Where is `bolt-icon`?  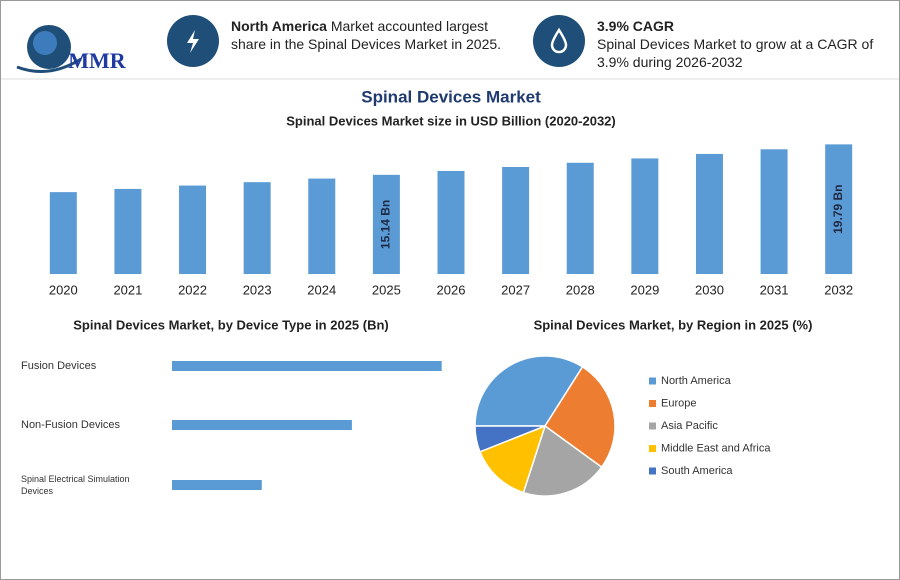
bolt-icon is located at coordinates (193, 41).